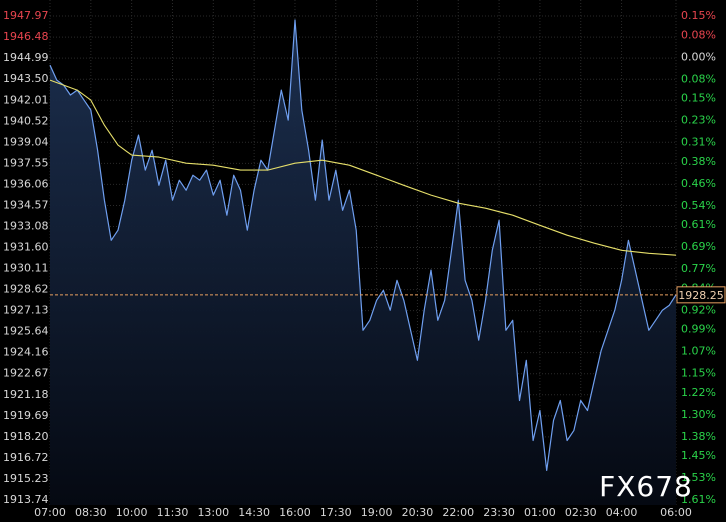 Image resolution: width=726 pixels, height=522 pixels. Describe the element at coordinates (26, 226) in the screenshot. I see `y-tick-label: 1933.08` at that location.